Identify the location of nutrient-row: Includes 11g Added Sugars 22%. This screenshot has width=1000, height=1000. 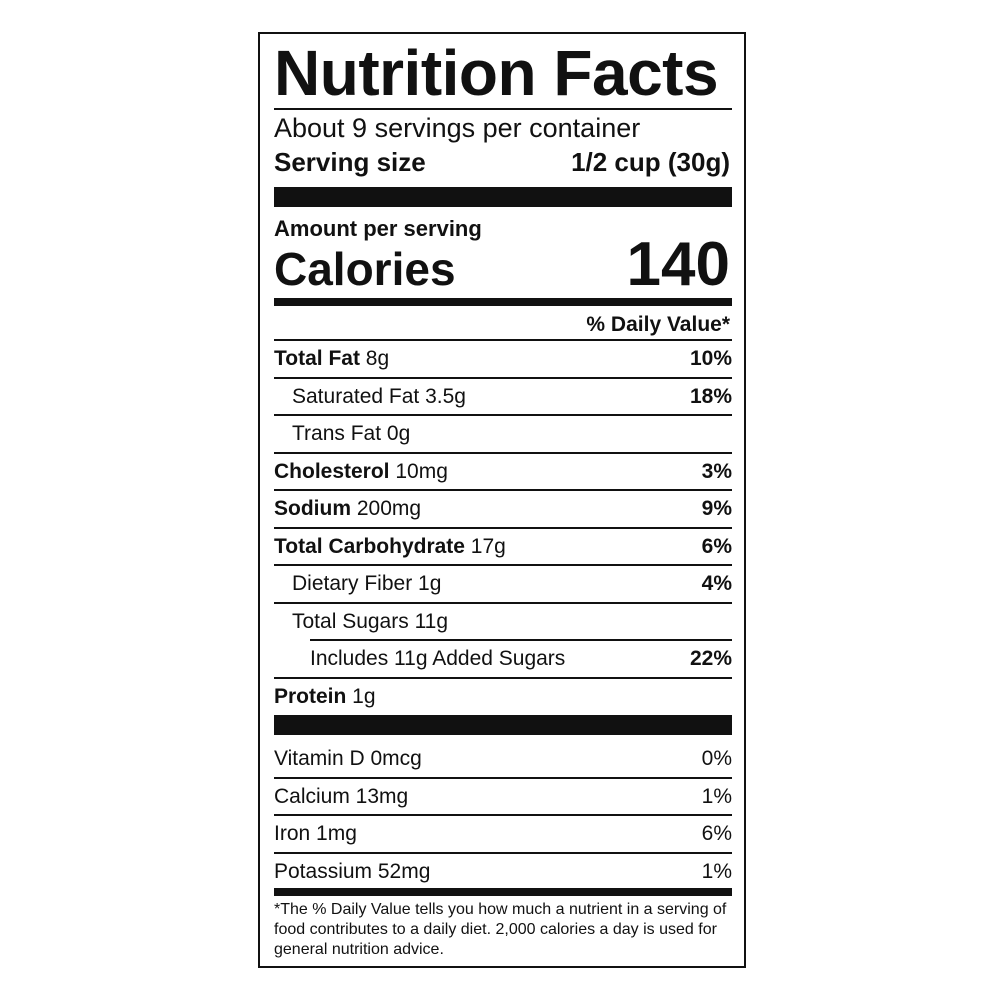
(503, 658).